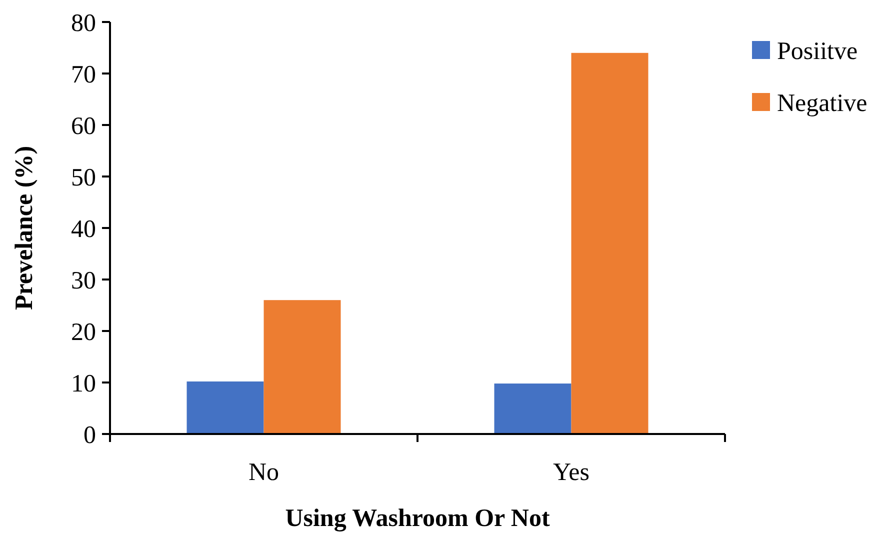  What do you see at coordinates (83, 332) in the screenshot?
I see `y-tick-label: 20` at bounding box center [83, 332].